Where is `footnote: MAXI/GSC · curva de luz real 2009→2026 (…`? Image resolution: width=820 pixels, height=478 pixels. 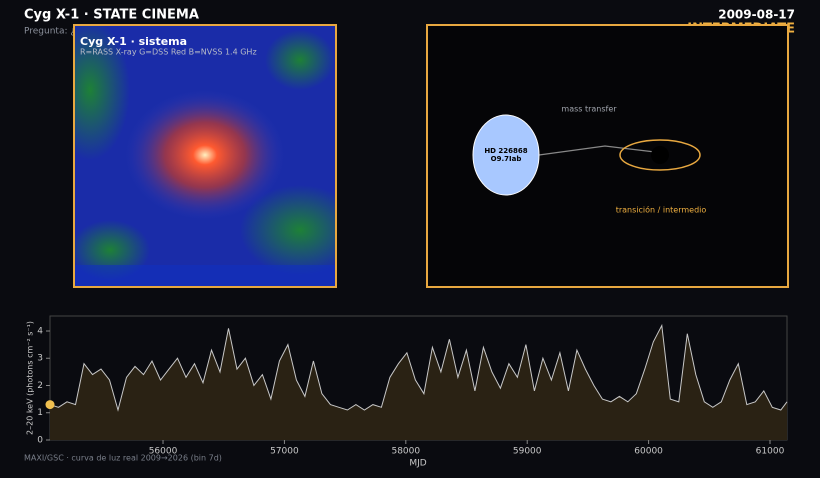 footnote: MAXI/GSC · curva de luz real 2009→2026 (… is located at coordinates (123, 458).